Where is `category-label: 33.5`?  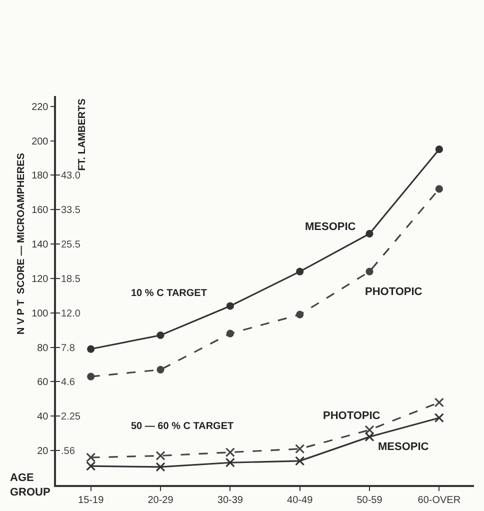 category-label: 33.5 is located at coordinates (70, 210).